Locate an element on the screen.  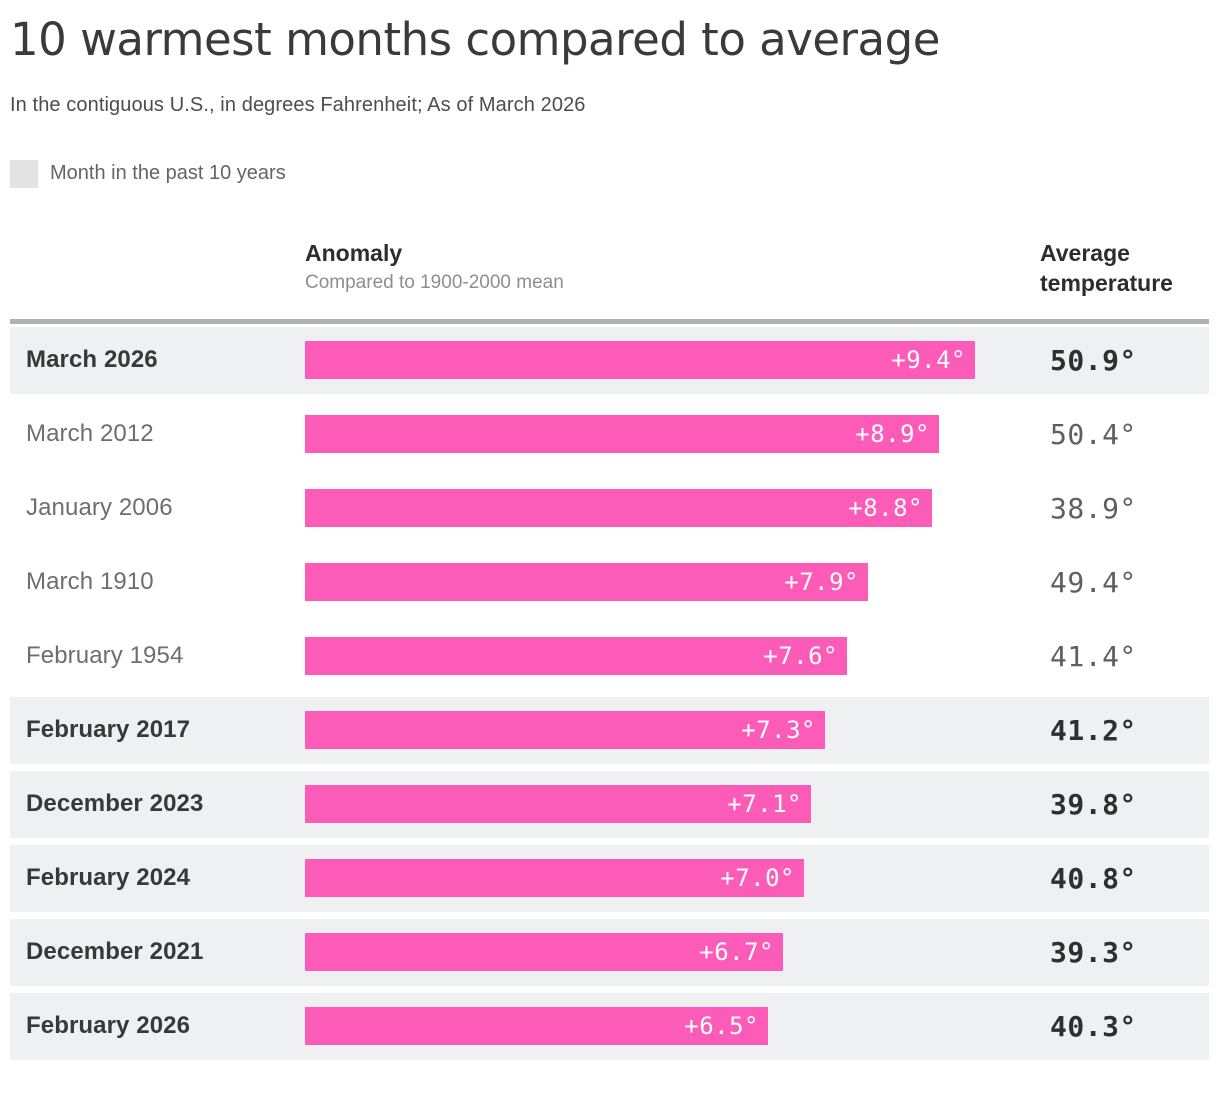
row-bar-track: +6.5° is located at coordinates (672, 1026).